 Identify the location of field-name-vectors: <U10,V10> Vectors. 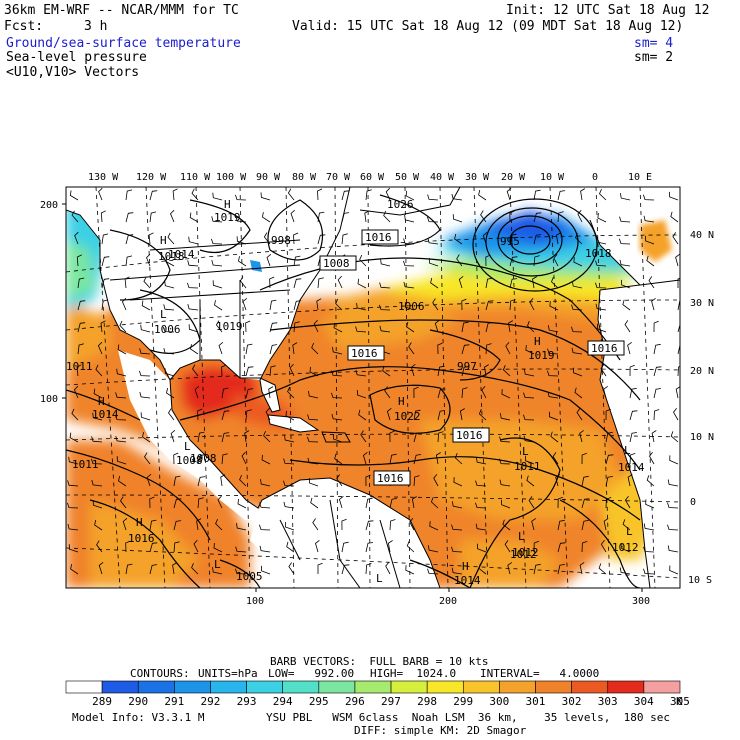
(73, 72).